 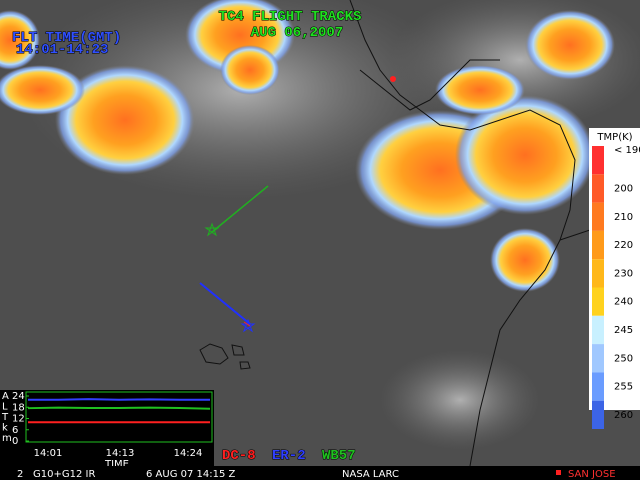 What do you see at coordinates (623, 415) in the screenshot?
I see `colorbar-label: 260` at bounding box center [623, 415].